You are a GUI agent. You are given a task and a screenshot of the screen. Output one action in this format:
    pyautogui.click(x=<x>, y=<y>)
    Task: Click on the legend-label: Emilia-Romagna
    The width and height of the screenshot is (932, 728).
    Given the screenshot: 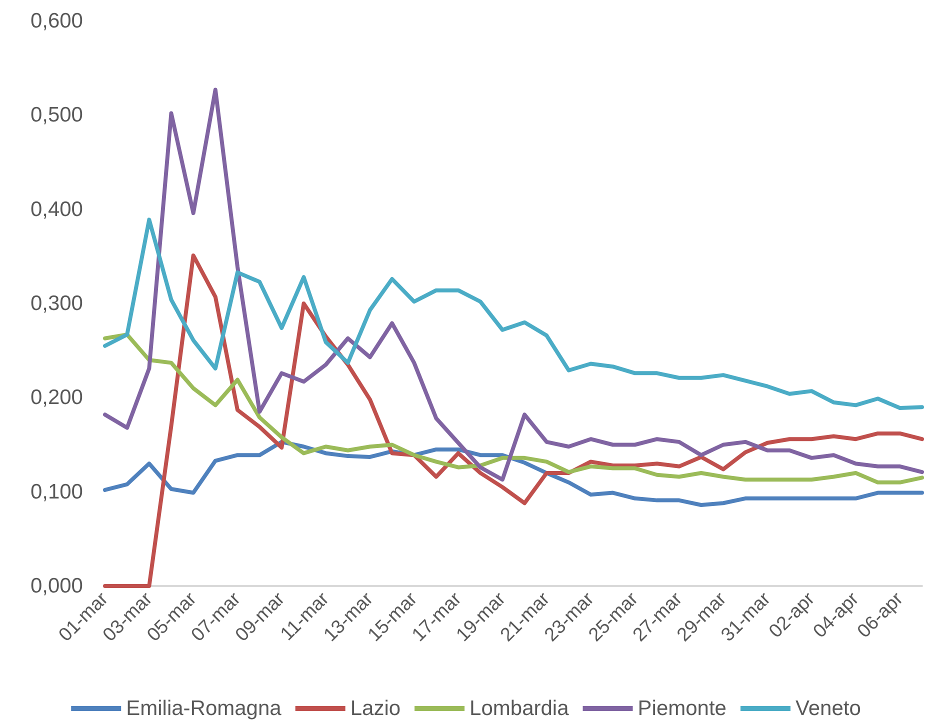 What is the action you would take?
    pyautogui.click(x=204, y=708)
    